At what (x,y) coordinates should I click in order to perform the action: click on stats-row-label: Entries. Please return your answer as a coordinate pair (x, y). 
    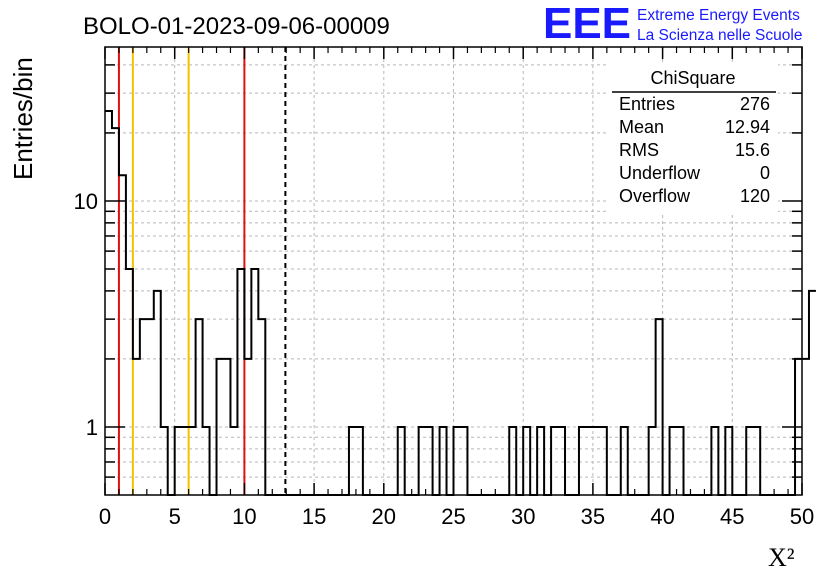
    Looking at the image, I should click on (647, 104).